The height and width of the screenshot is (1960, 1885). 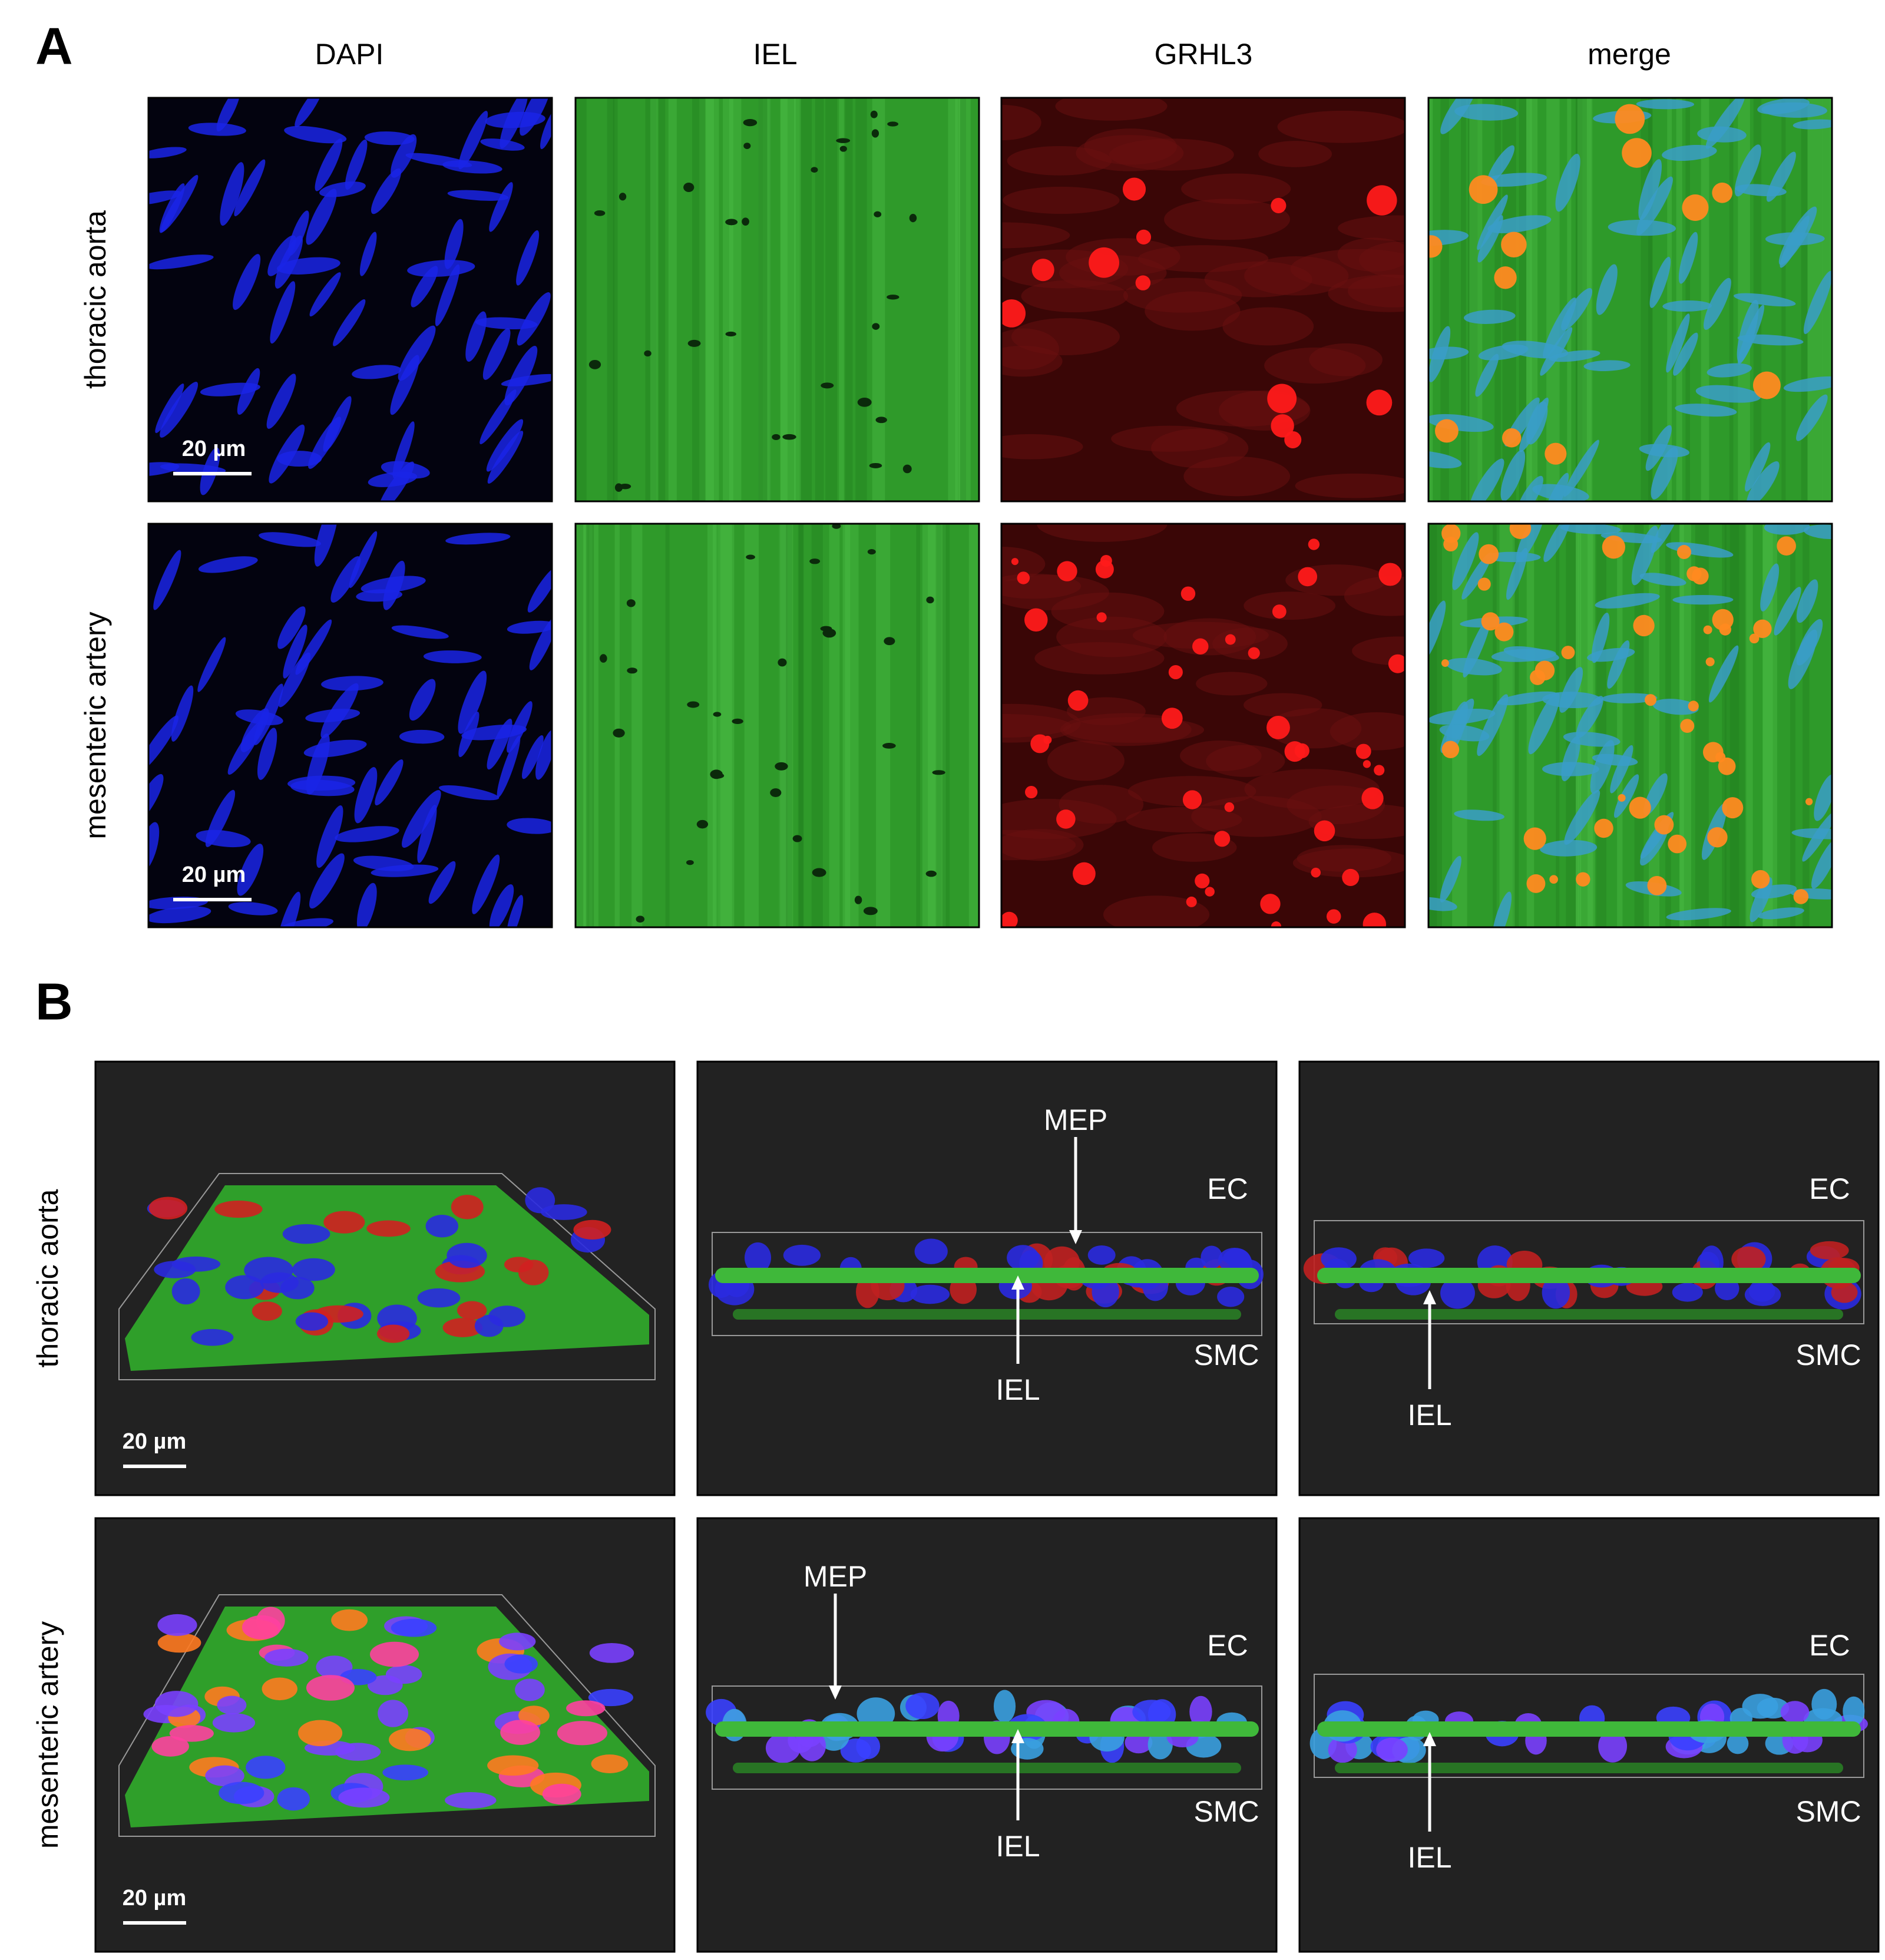 I want to click on smc-layer, so click(x=987, y=1768).